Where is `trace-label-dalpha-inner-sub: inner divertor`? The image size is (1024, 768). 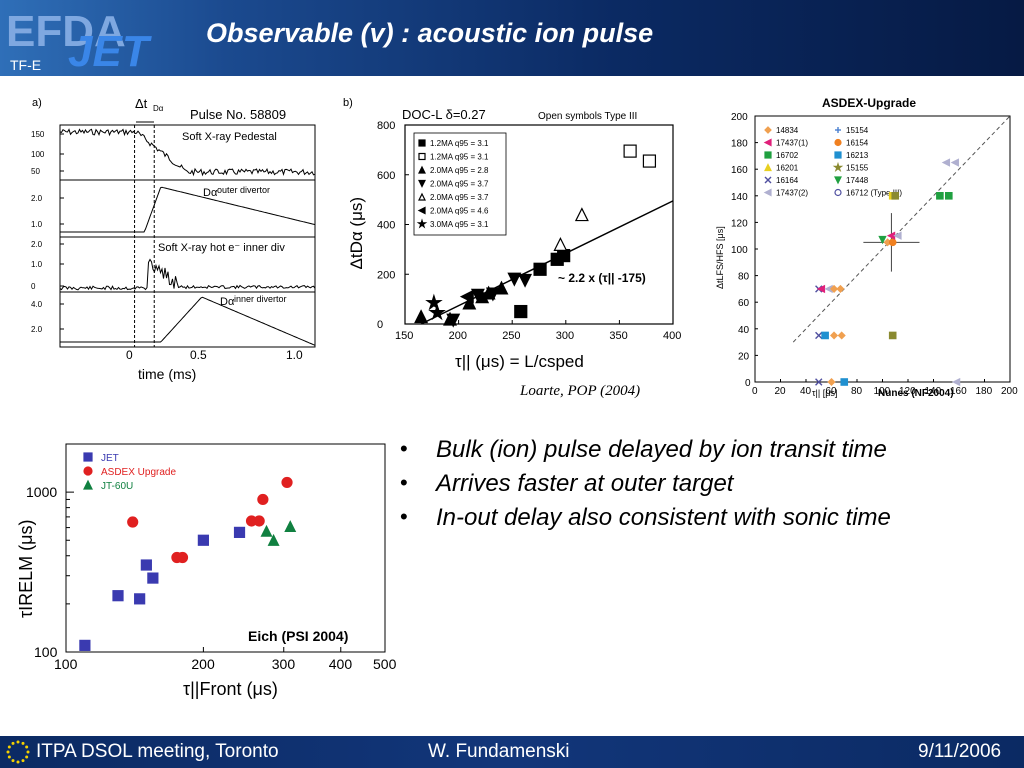
trace-label-dalpha-inner-sub: inner divertor is located at coordinates (260, 299).